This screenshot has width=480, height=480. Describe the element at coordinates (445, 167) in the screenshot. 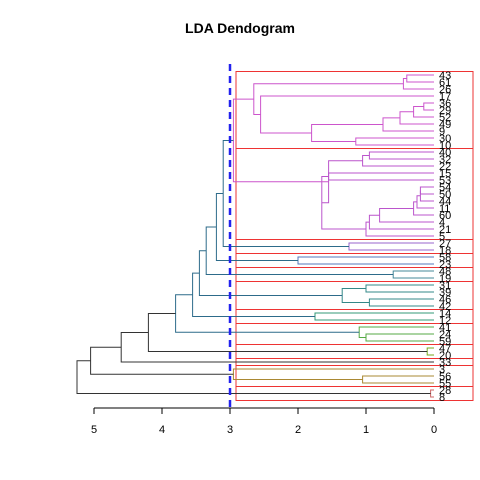

I see `leaf-label: 22` at that location.